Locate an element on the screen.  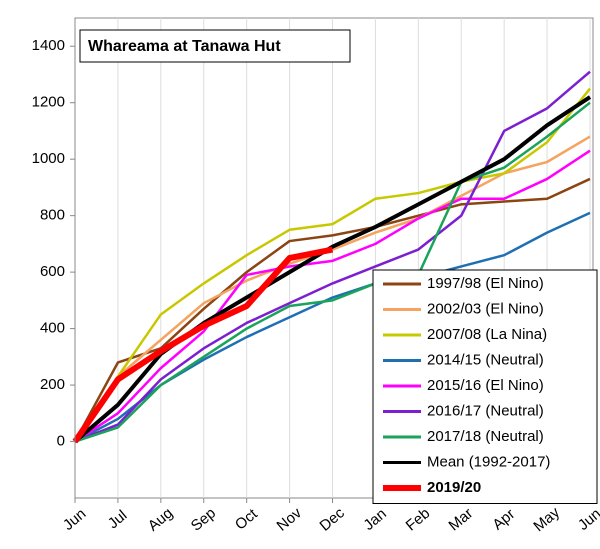
y-tick-label: 200 is located at coordinates (52, 384).